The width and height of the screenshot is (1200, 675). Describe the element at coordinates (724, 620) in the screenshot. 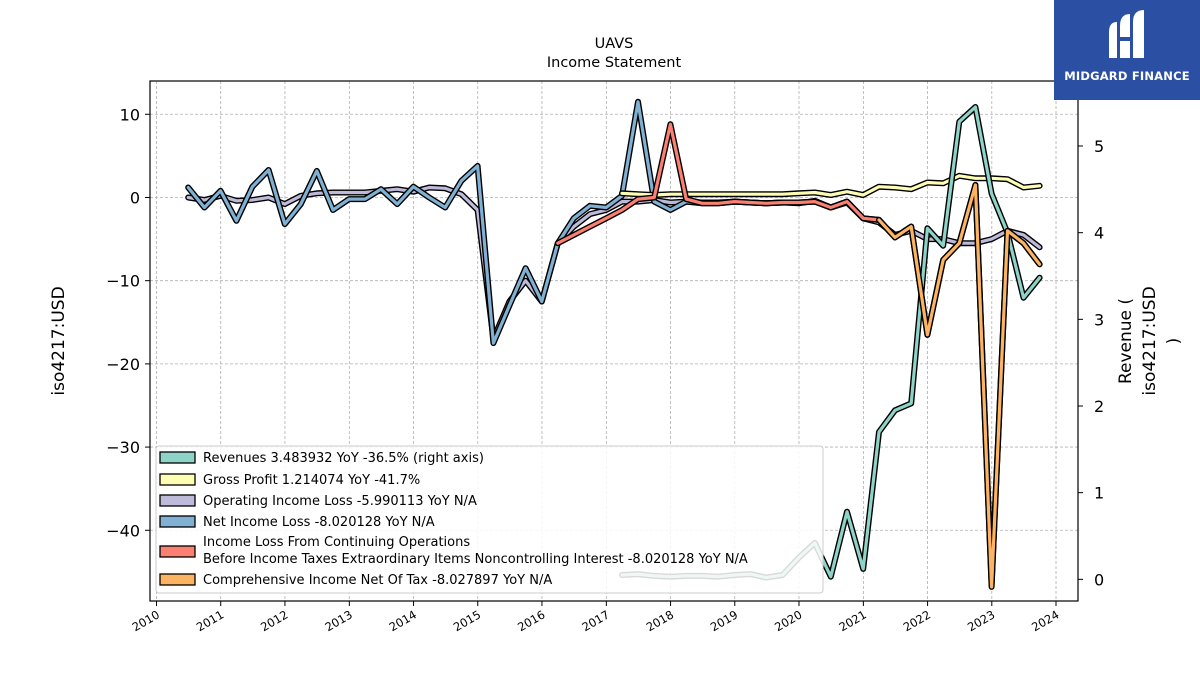

I see `x-tick-label-2019: 2019` at that location.